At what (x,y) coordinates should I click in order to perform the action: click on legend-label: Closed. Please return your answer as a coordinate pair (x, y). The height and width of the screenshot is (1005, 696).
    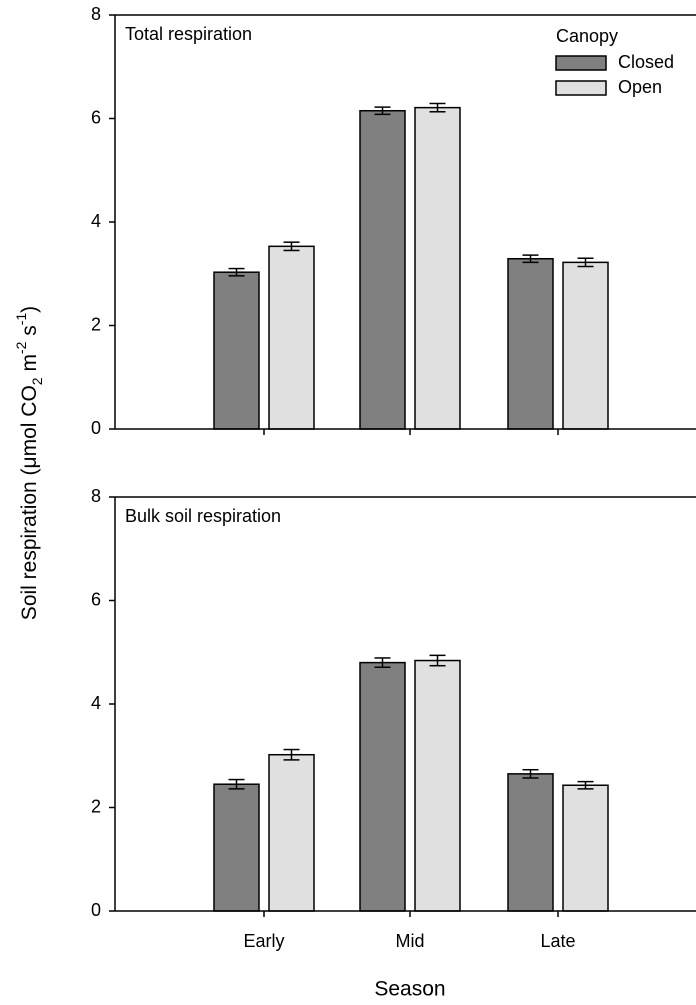
    Looking at the image, I should click on (646, 62).